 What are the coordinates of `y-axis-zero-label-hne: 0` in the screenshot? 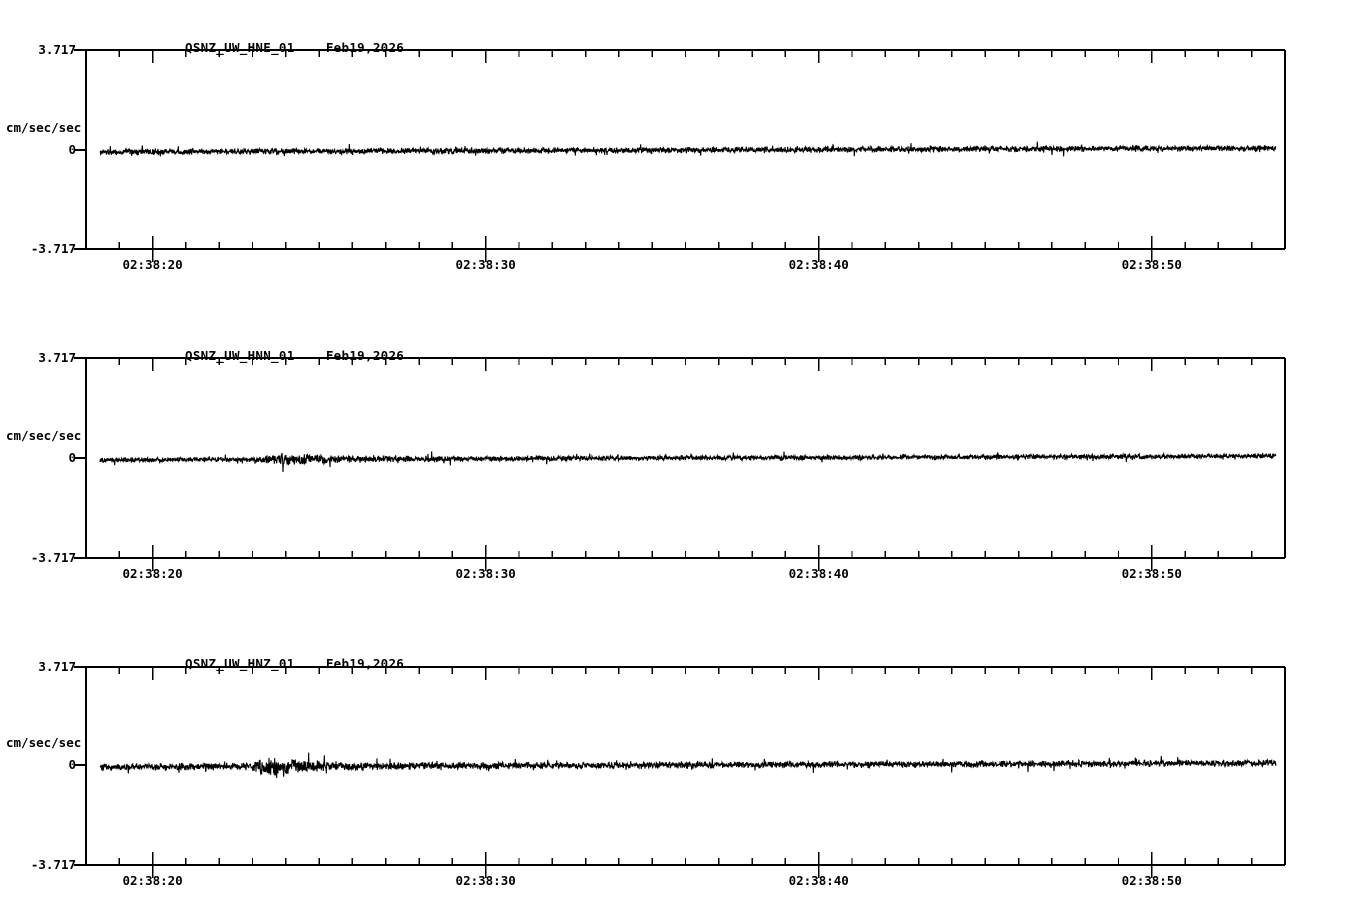 It's located at (72, 149).